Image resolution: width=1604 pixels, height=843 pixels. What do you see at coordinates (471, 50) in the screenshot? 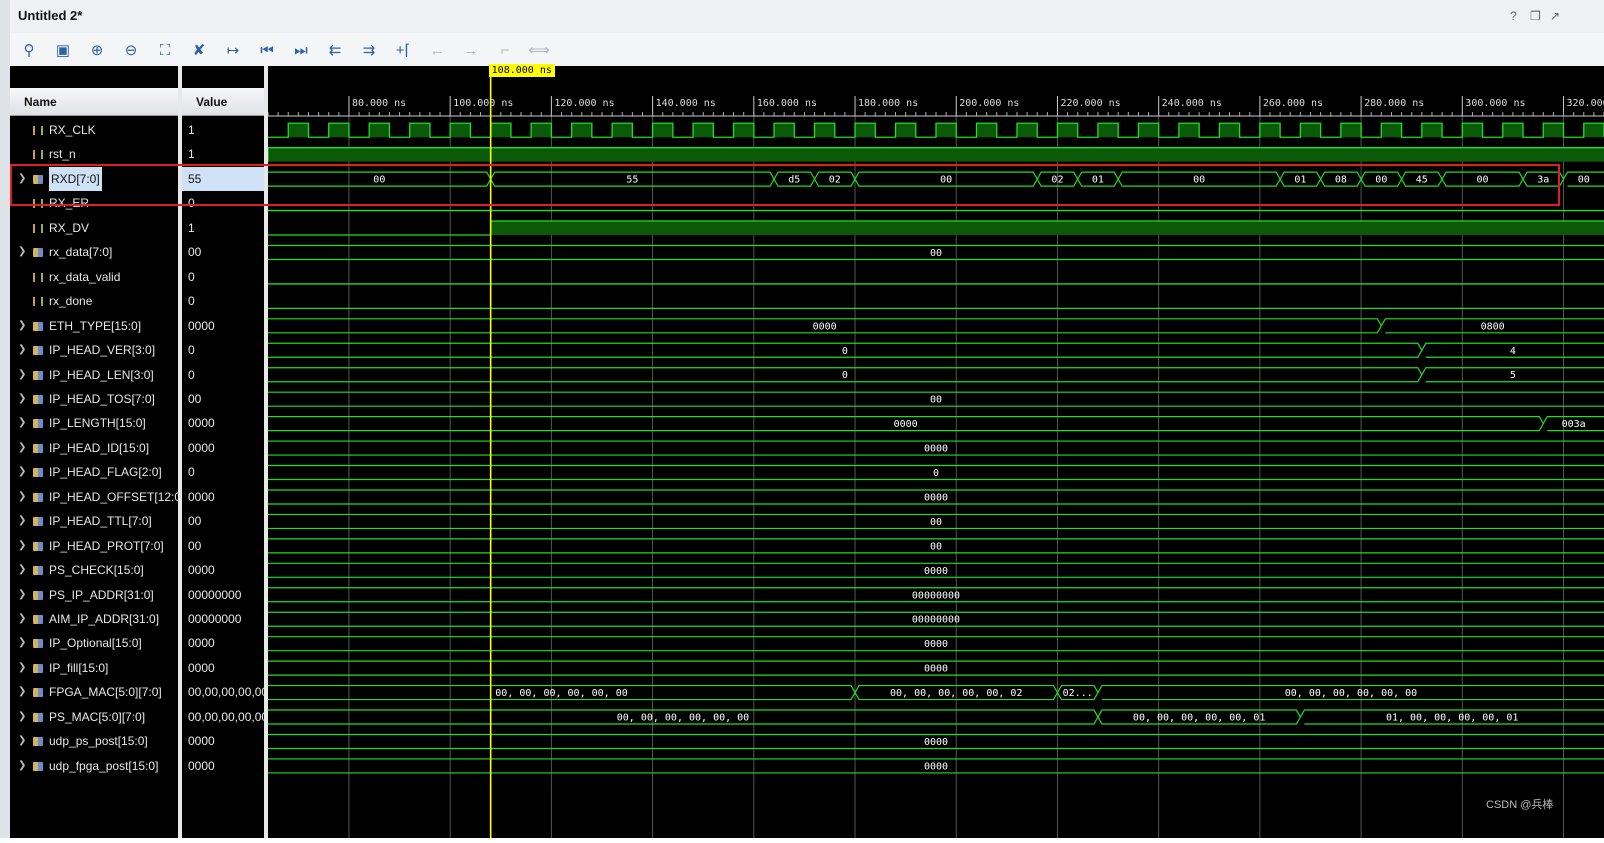
I see `next-marker-icon: →` at bounding box center [471, 50].